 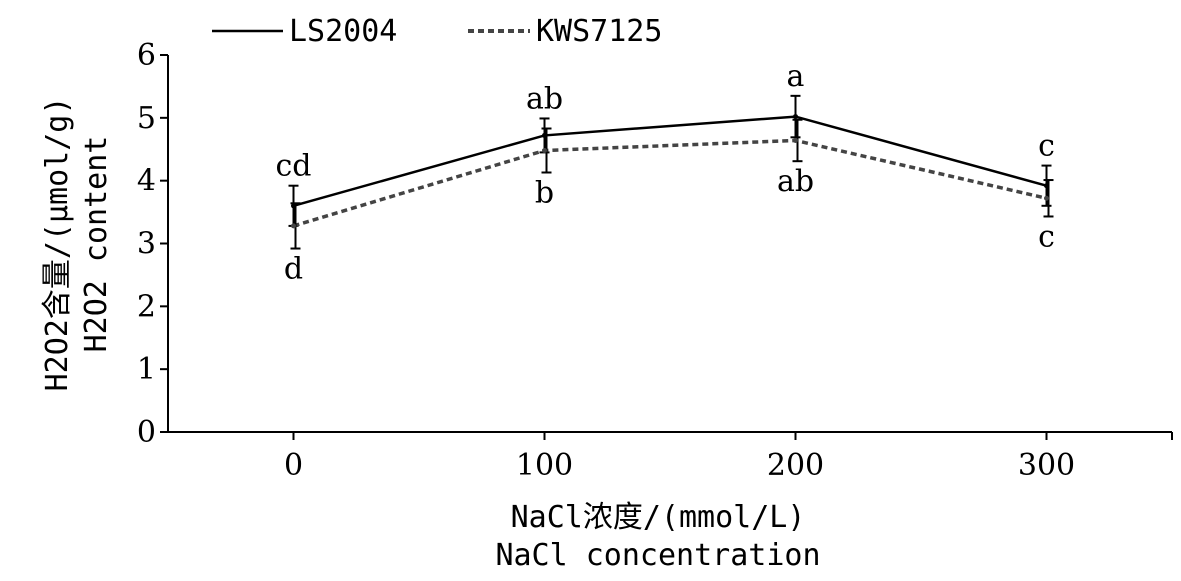 What do you see at coordinates (796, 76) in the screenshot?
I see `sig-label-0-2: a` at bounding box center [796, 76].